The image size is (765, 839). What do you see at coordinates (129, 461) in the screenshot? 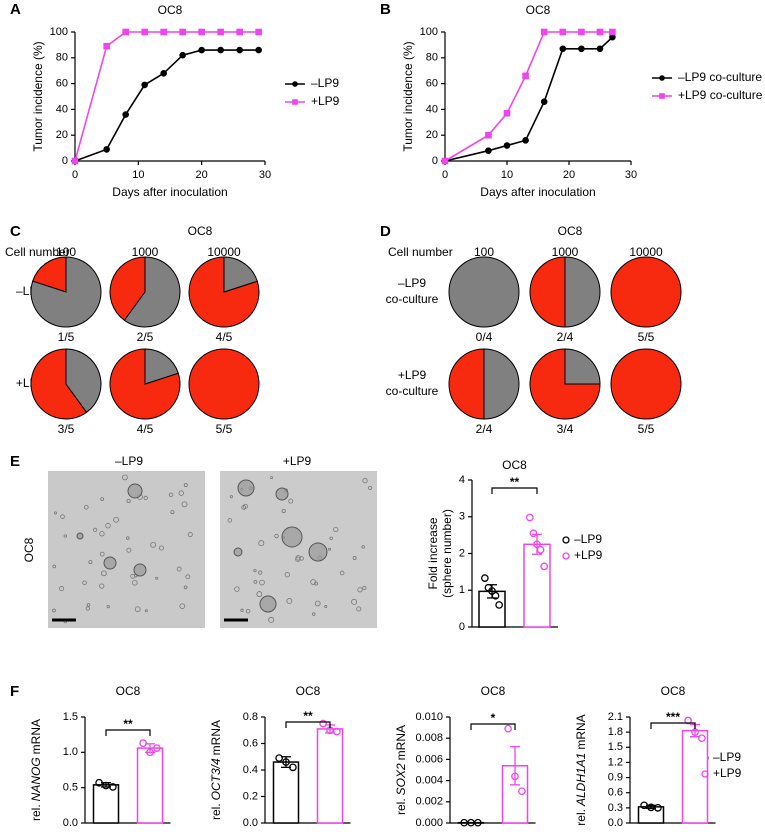
I see `image-caption: –LP9` at bounding box center [129, 461].